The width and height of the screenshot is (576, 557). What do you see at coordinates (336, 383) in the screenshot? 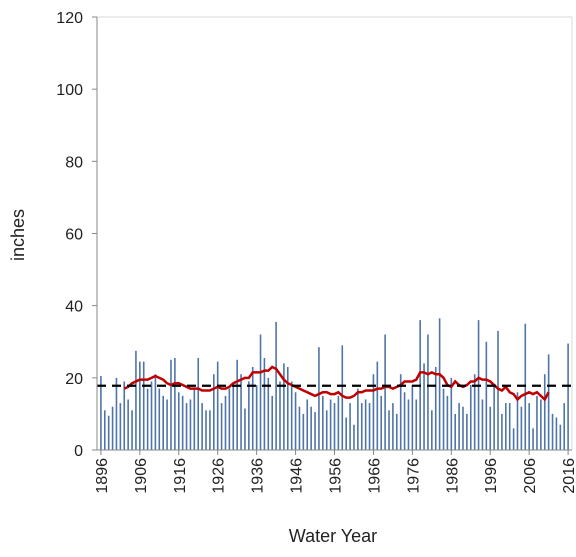
I see `moving-average-line` at bounding box center [336, 383].